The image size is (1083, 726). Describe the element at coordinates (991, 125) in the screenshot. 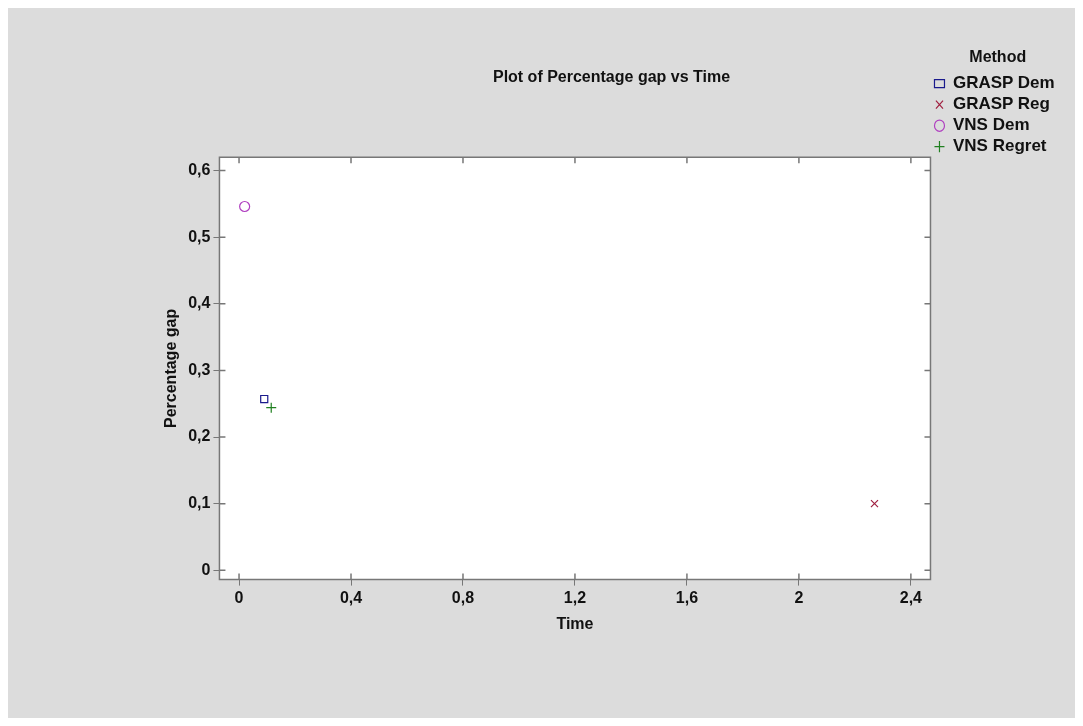

I see `legend-label: VNS Dem` at that location.